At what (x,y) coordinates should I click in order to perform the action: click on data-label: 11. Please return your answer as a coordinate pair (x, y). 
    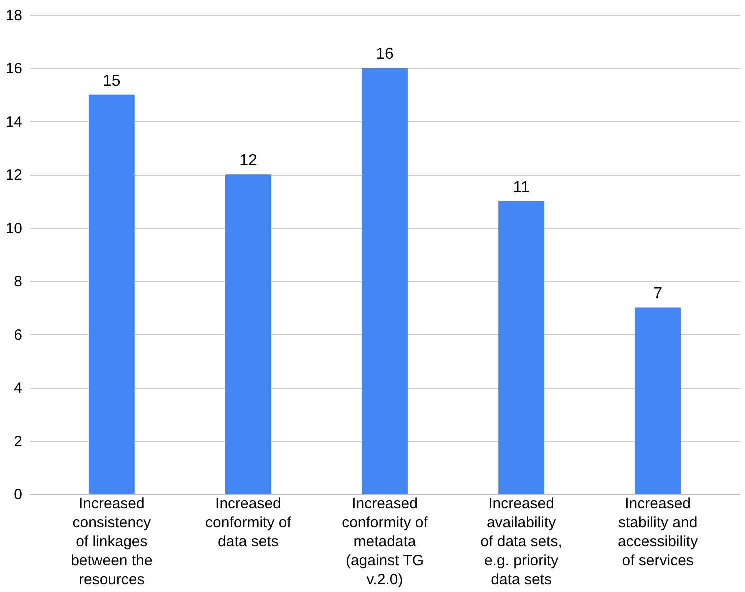
    Looking at the image, I should click on (521, 187).